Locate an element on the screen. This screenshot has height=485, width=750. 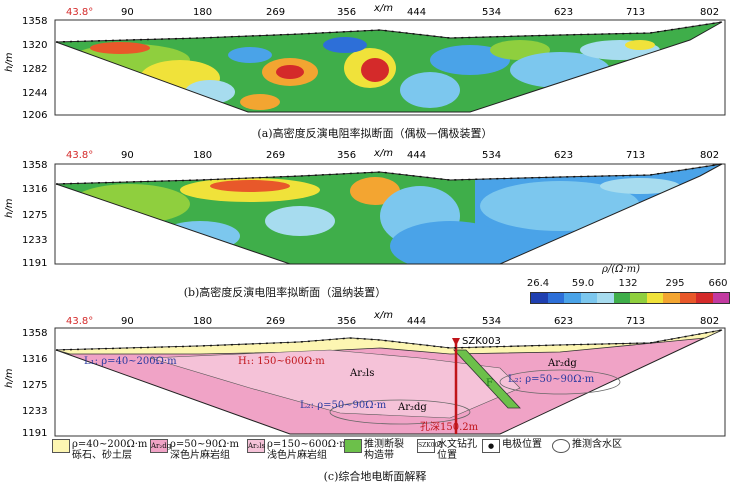
legend-item-gravel: ρ=40~200Ω·m 砾石、砂土层 is located at coordinates (99, 450).